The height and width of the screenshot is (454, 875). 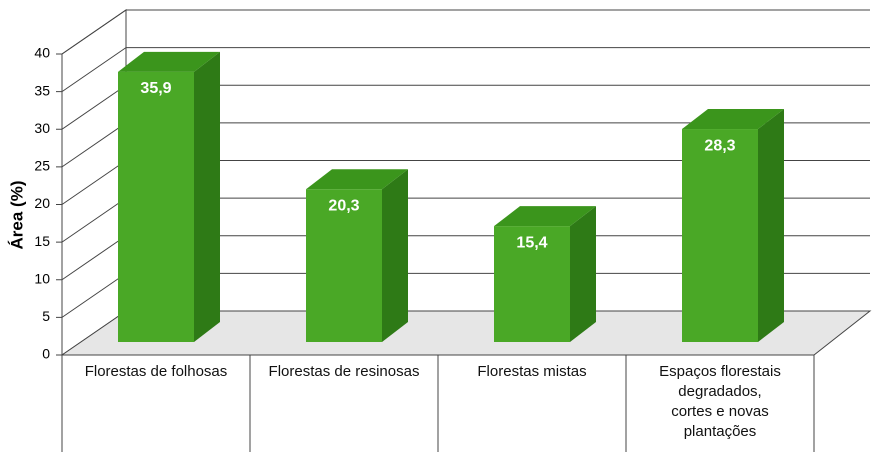 What do you see at coordinates (46, 354) in the screenshot?
I see `y-tick-label: 0` at bounding box center [46, 354].